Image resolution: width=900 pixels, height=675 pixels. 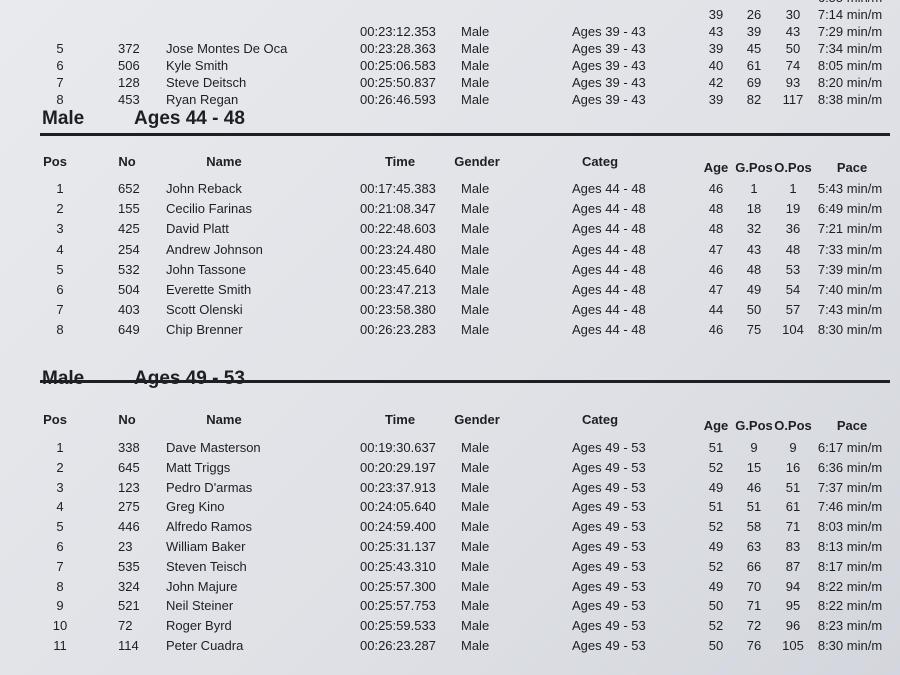 I want to click on bib: 403, so click(x=129, y=310).